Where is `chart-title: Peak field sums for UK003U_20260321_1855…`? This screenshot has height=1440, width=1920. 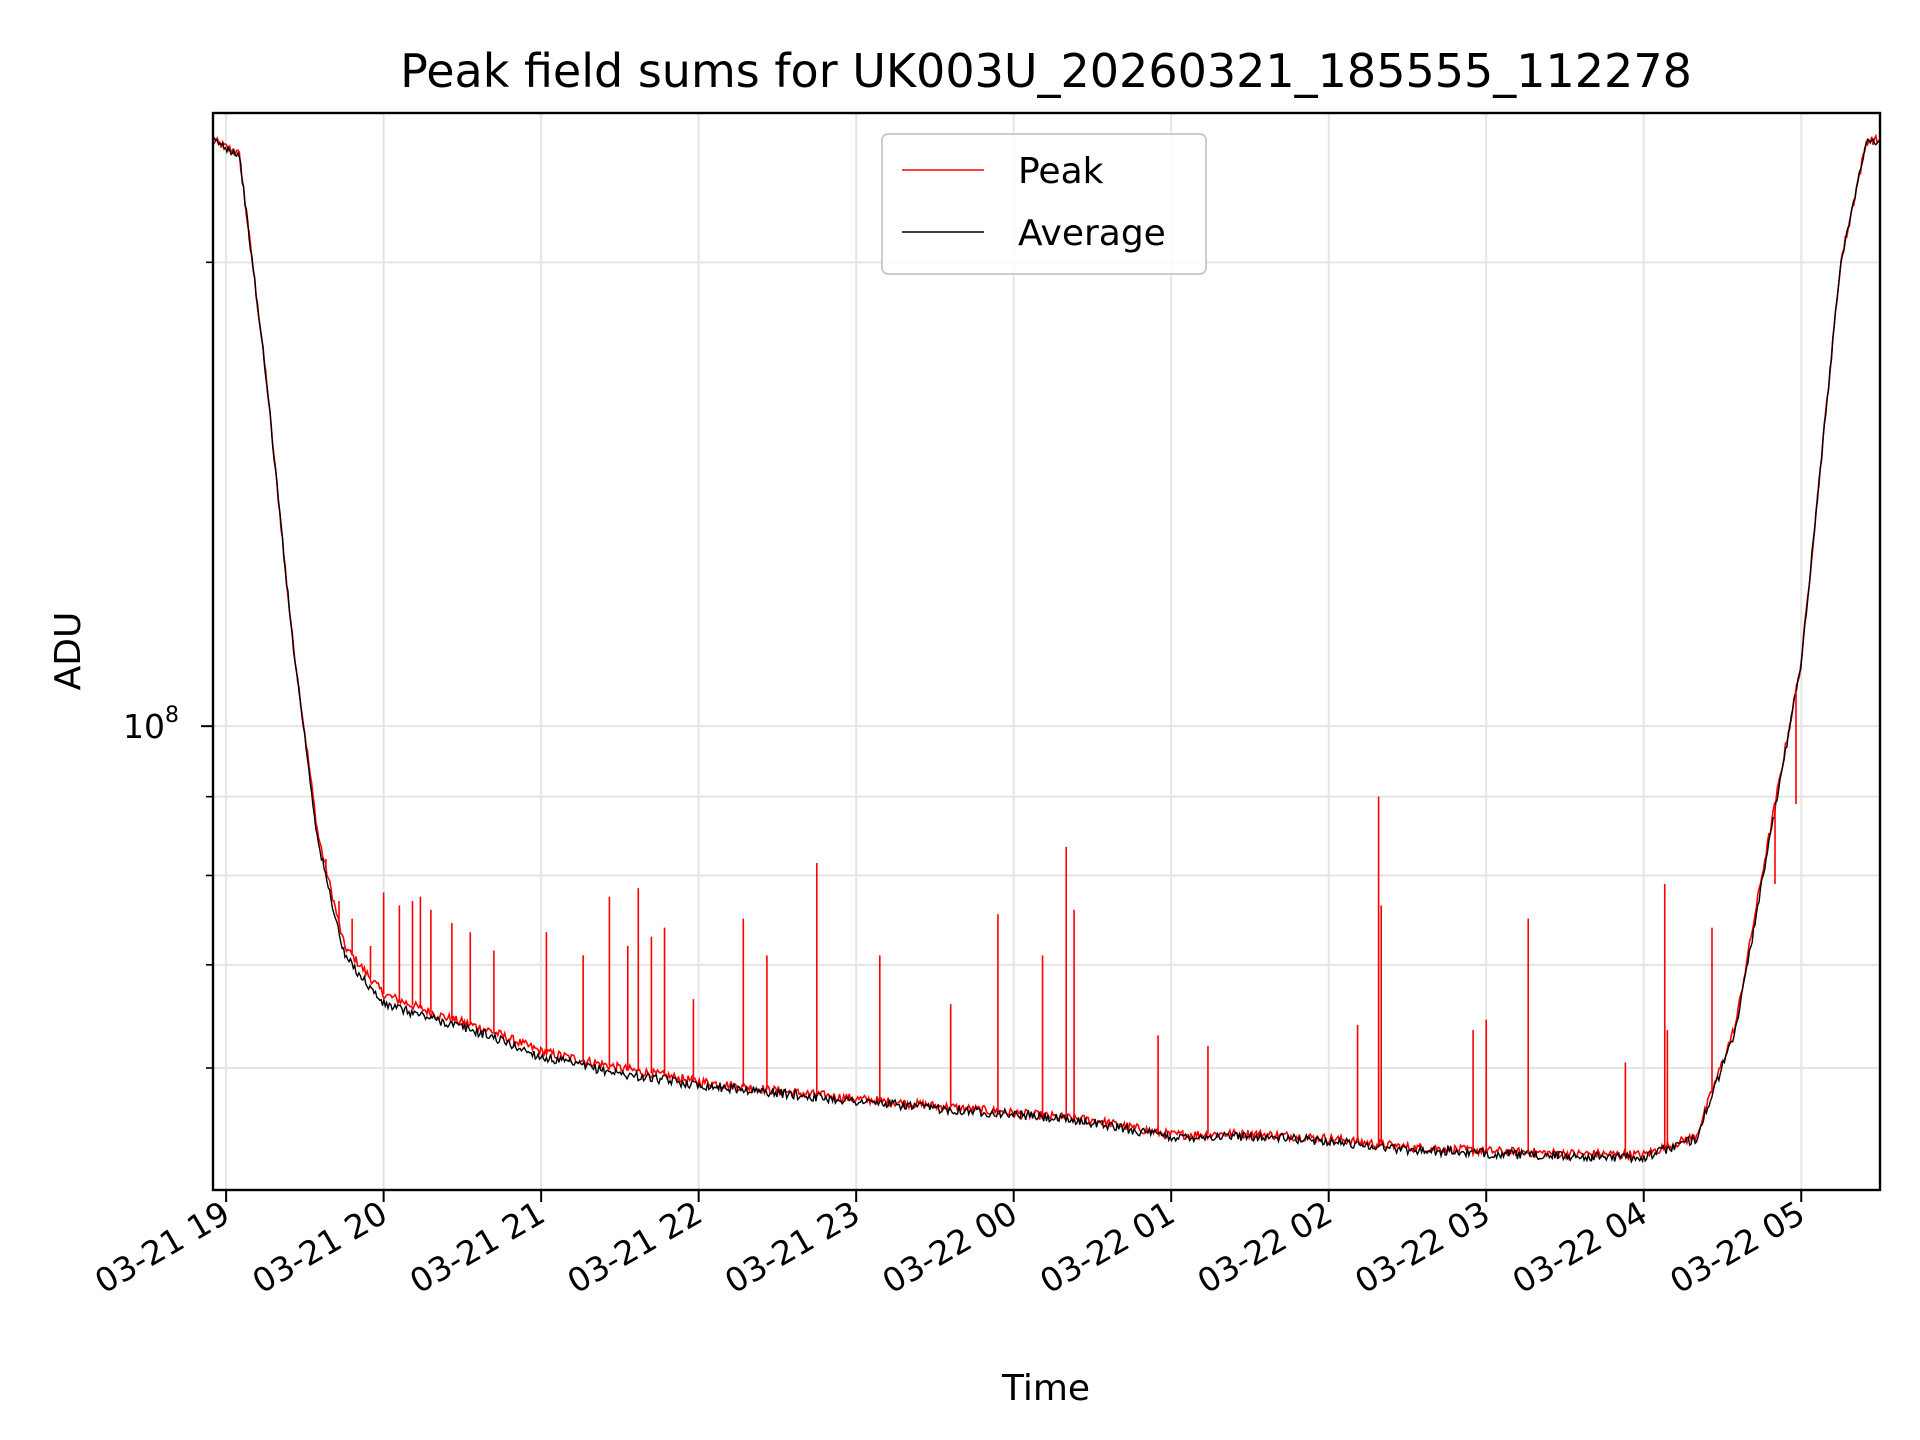
chart-title: Peak field sums for UK003U_20260321_1855… is located at coordinates (1046, 71).